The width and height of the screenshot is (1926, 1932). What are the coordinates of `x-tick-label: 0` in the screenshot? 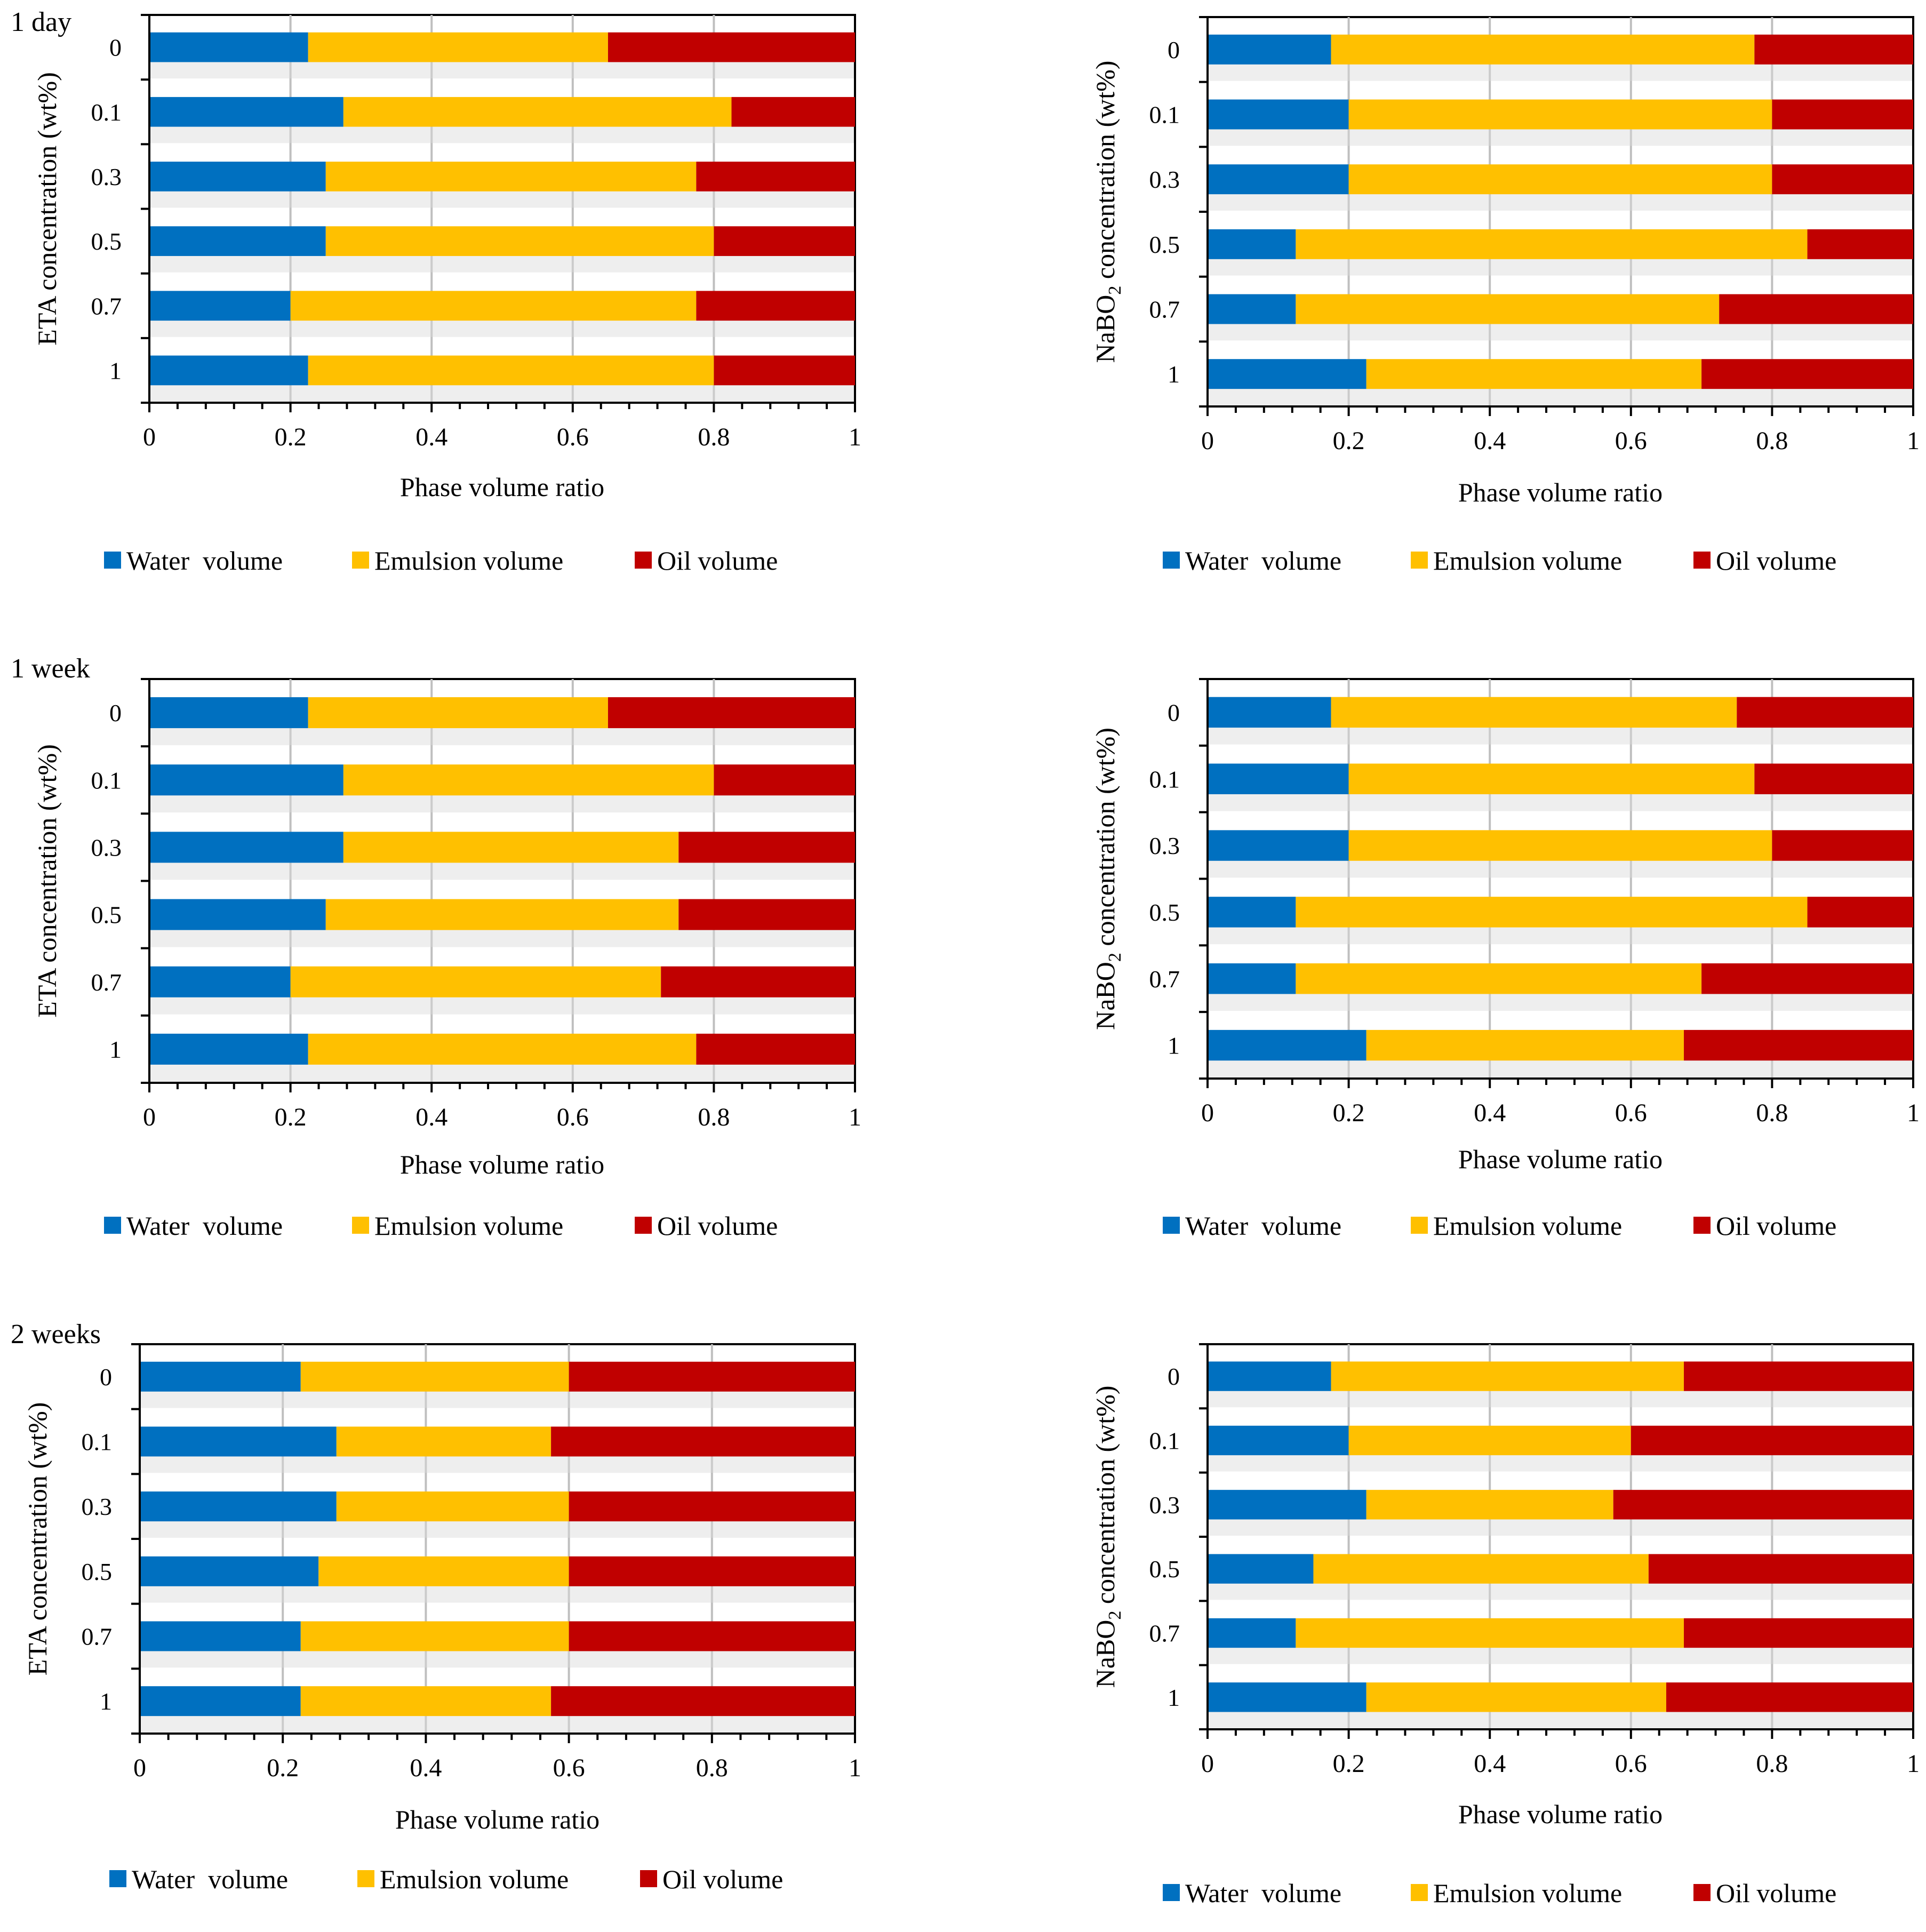 It's located at (149, 437).